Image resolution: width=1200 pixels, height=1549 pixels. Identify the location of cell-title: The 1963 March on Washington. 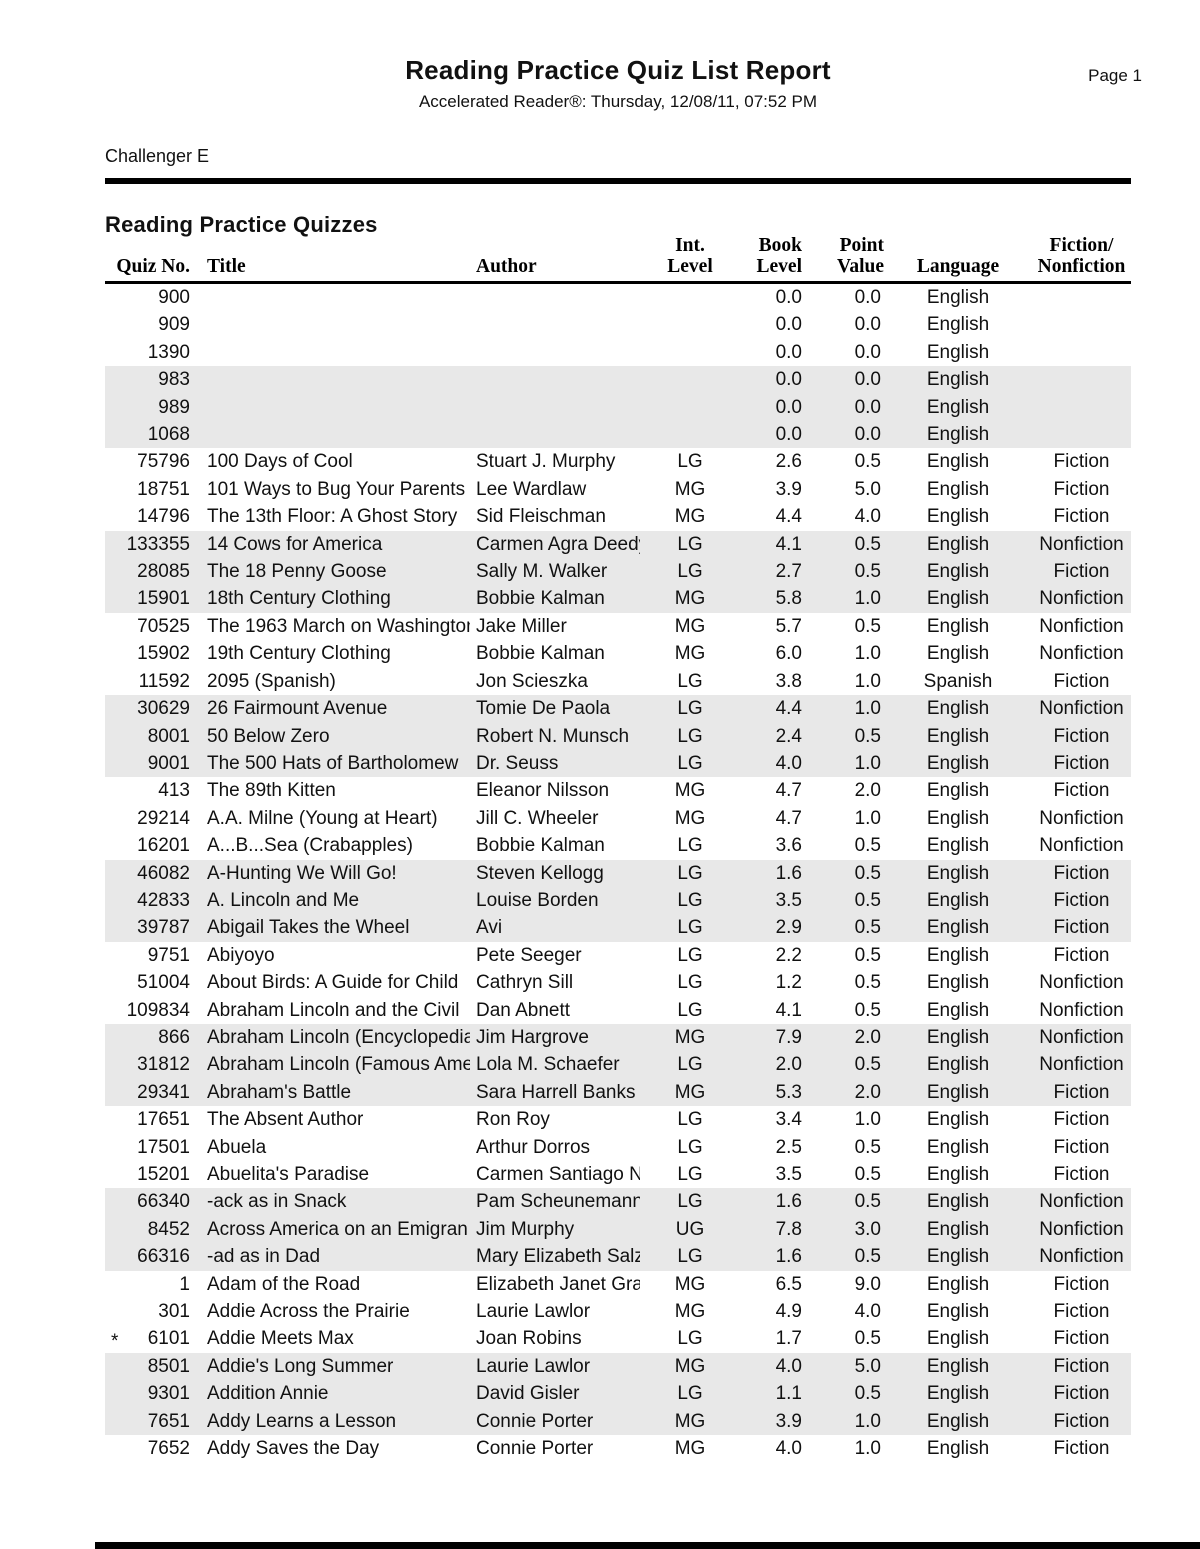
(338, 626).